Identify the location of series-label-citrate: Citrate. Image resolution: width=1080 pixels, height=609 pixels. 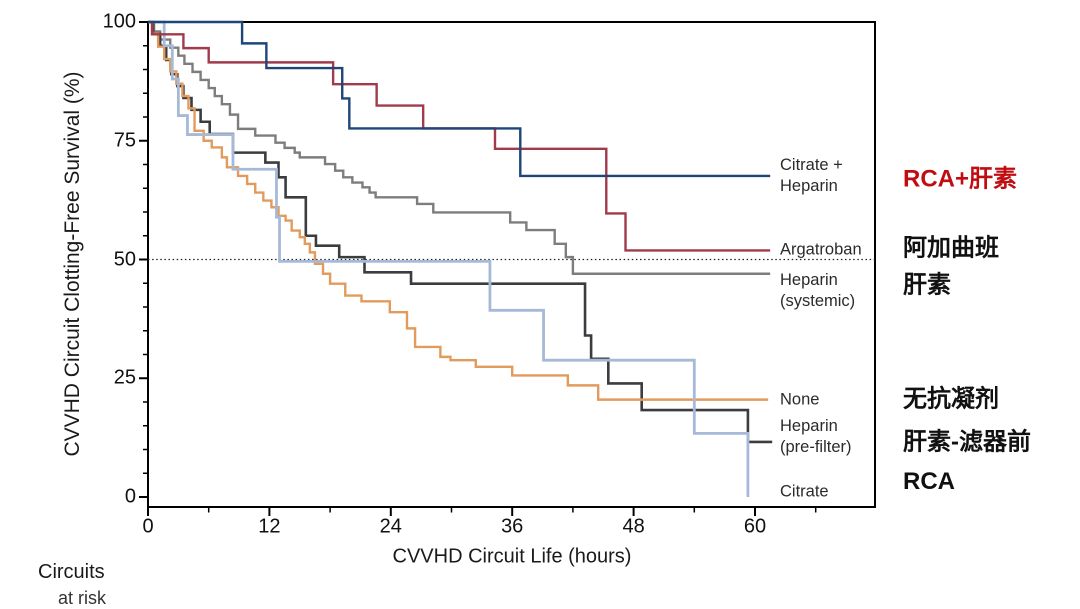
(804, 491).